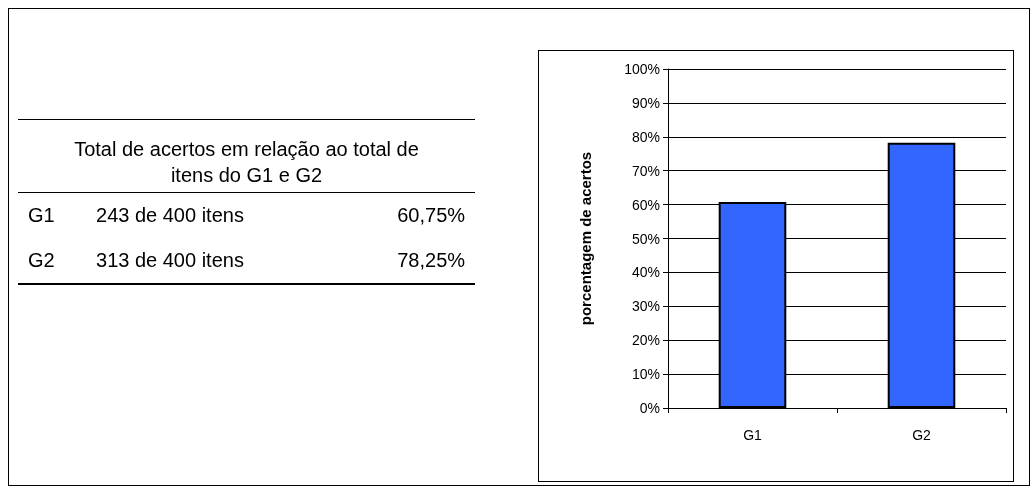 The image size is (1032, 486). What do you see at coordinates (645, 136) in the screenshot?
I see `y-tick-label: 80%` at bounding box center [645, 136].